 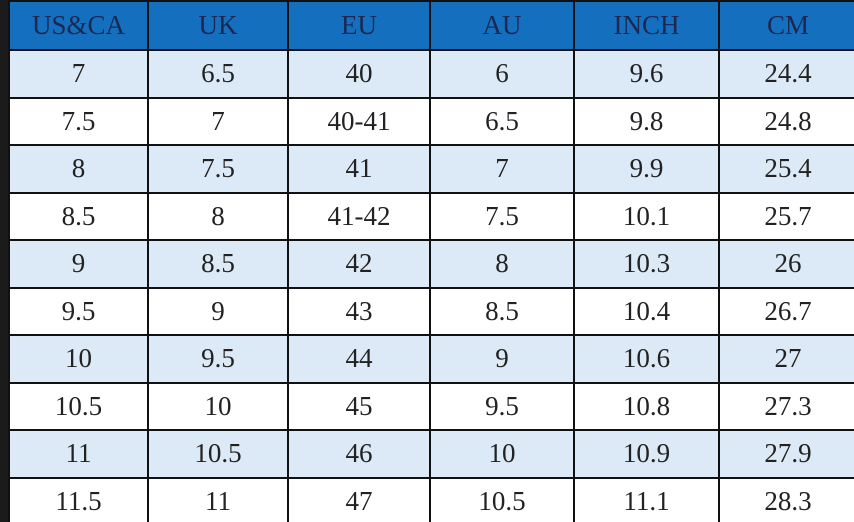 What do you see at coordinates (786, 359) in the screenshot?
I see `size-cell: 27` at bounding box center [786, 359].